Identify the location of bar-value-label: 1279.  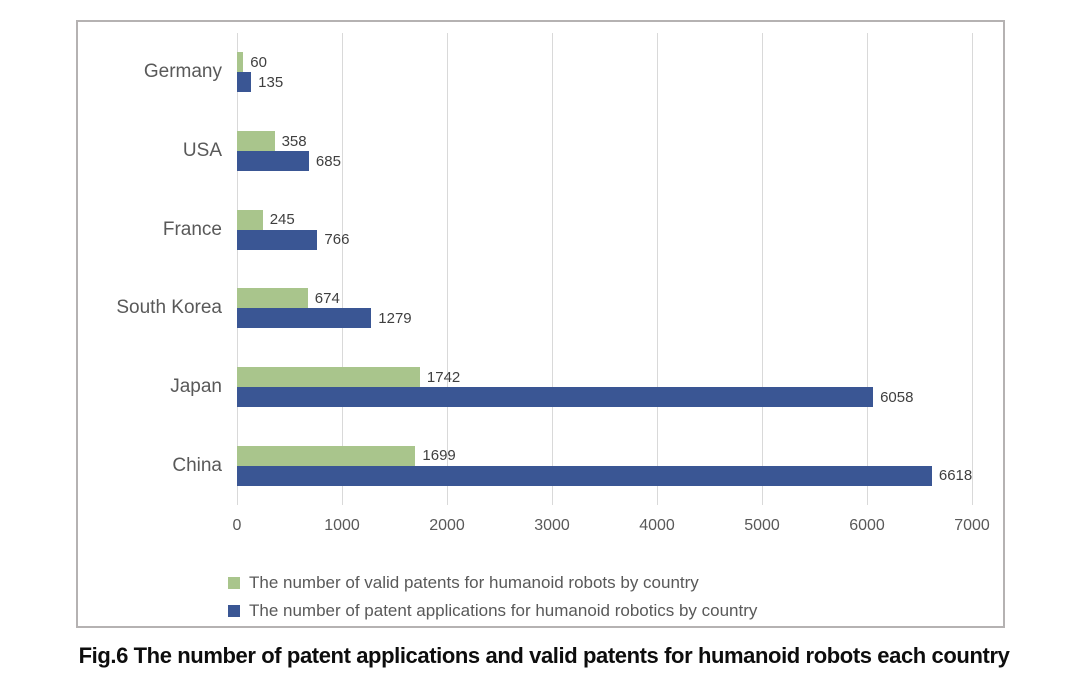
(395, 318).